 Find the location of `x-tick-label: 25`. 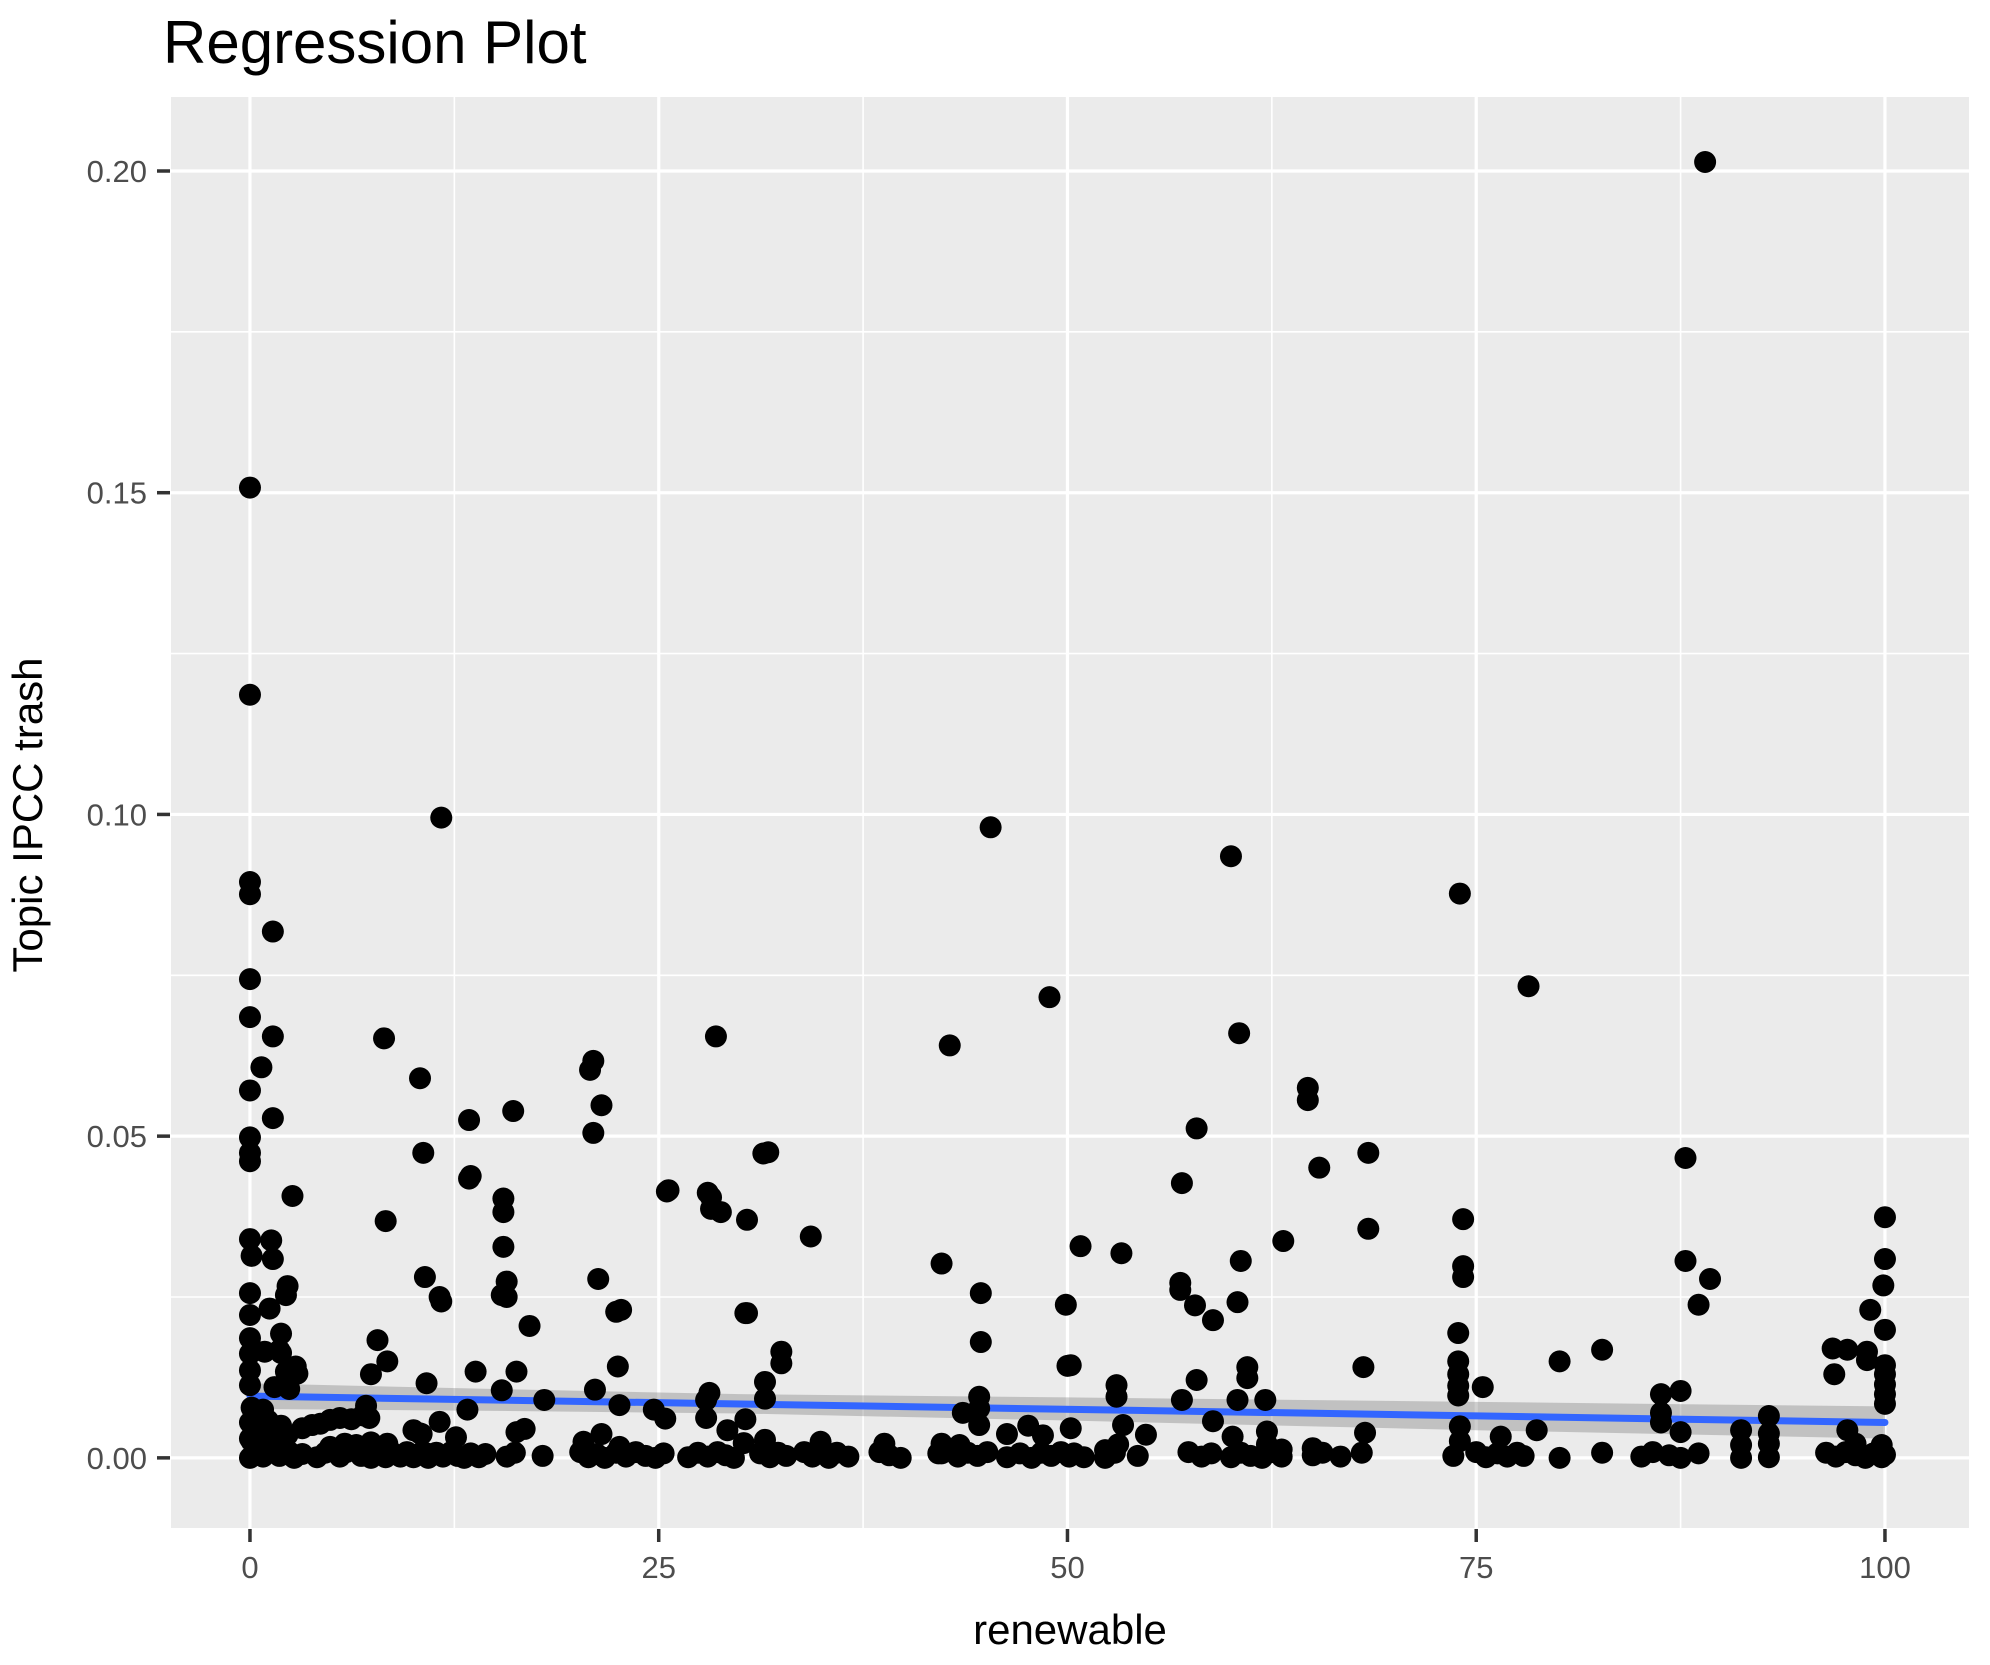

x-tick-label: 25 is located at coordinates (658, 1567).